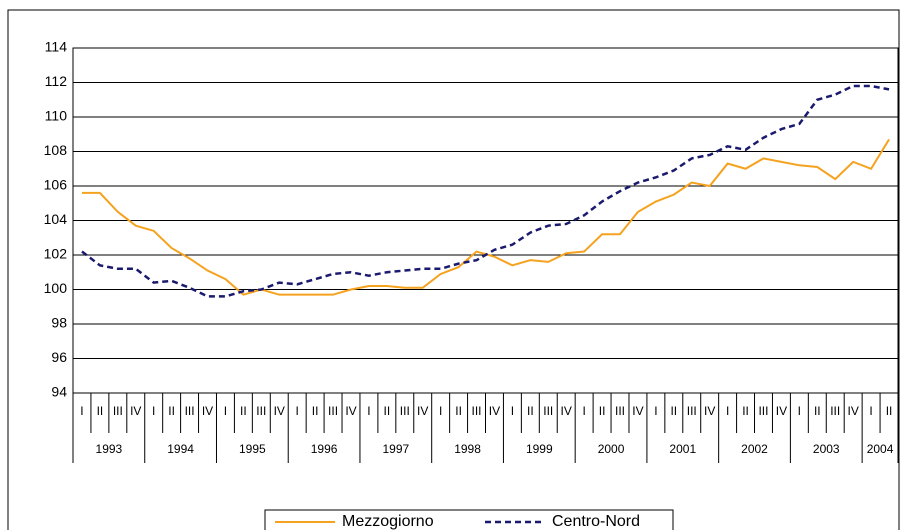 The width and height of the screenshot is (908, 530). What do you see at coordinates (252, 449) in the screenshot?
I see `year-label: 1995` at bounding box center [252, 449].